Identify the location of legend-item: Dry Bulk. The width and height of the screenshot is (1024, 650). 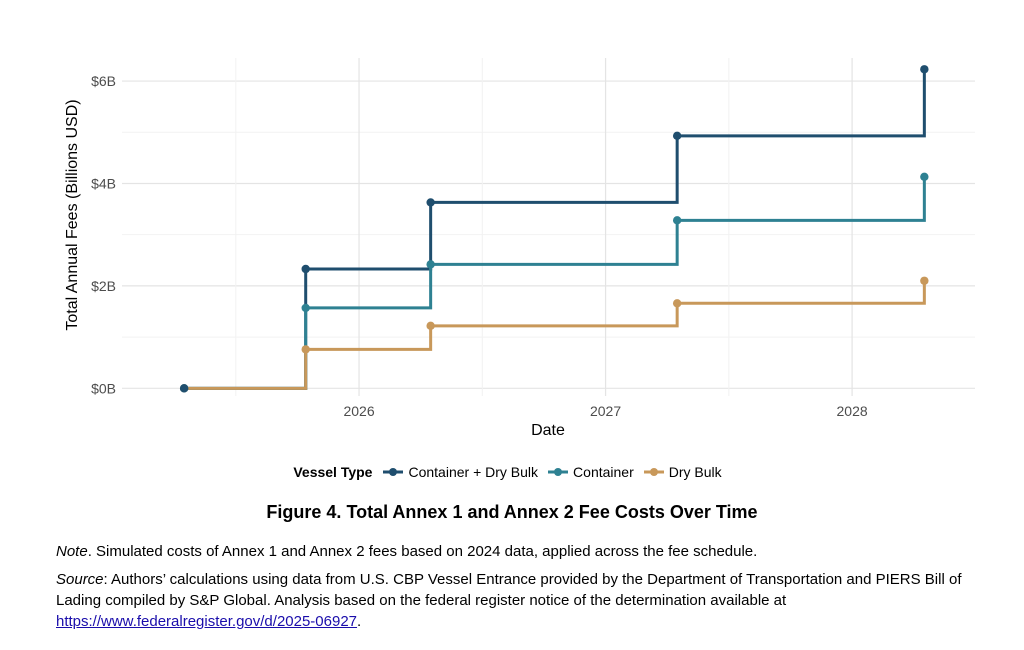
(682, 472).